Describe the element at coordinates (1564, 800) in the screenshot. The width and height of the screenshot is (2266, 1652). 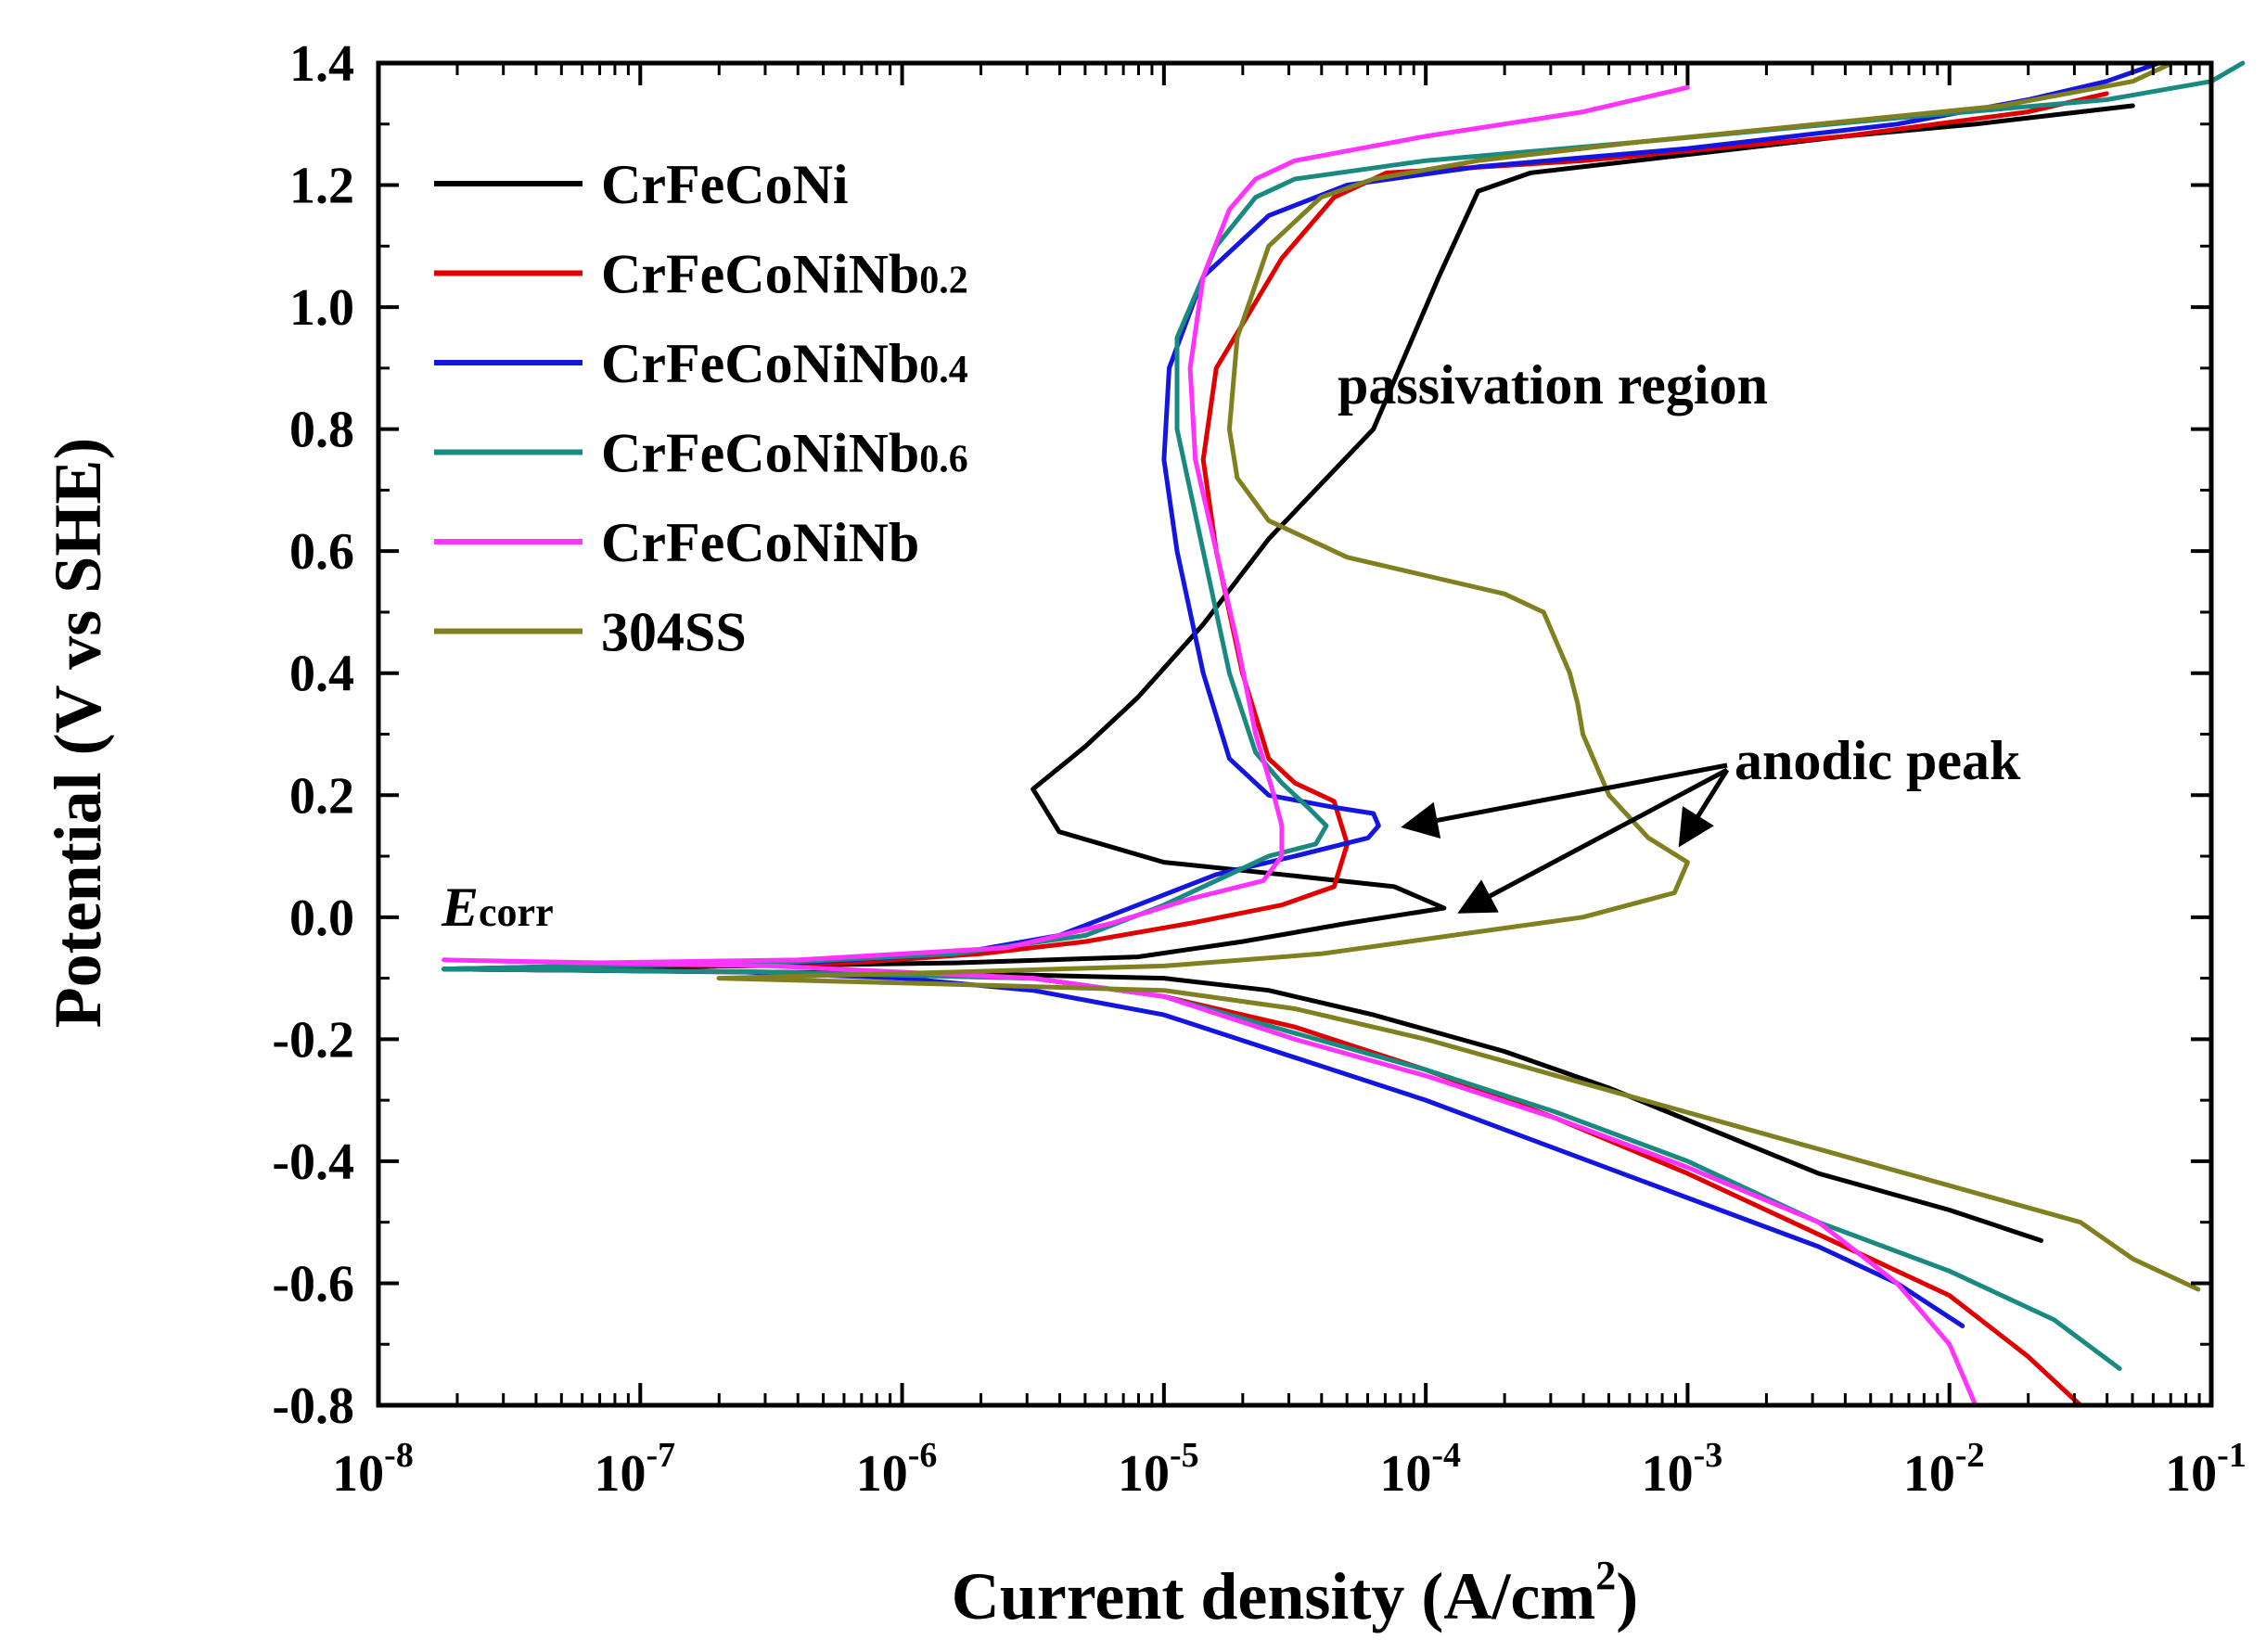
I see `arrow-to-alloy-peak` at that location.